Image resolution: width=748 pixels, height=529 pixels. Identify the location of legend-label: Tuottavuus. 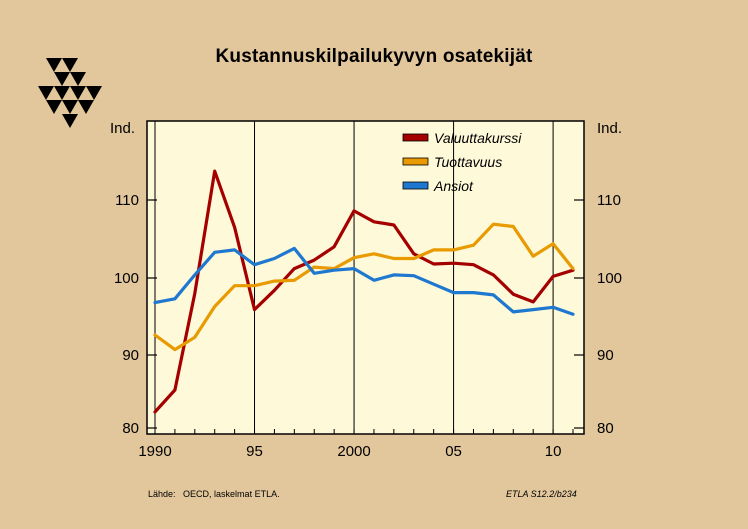
(468, 162).